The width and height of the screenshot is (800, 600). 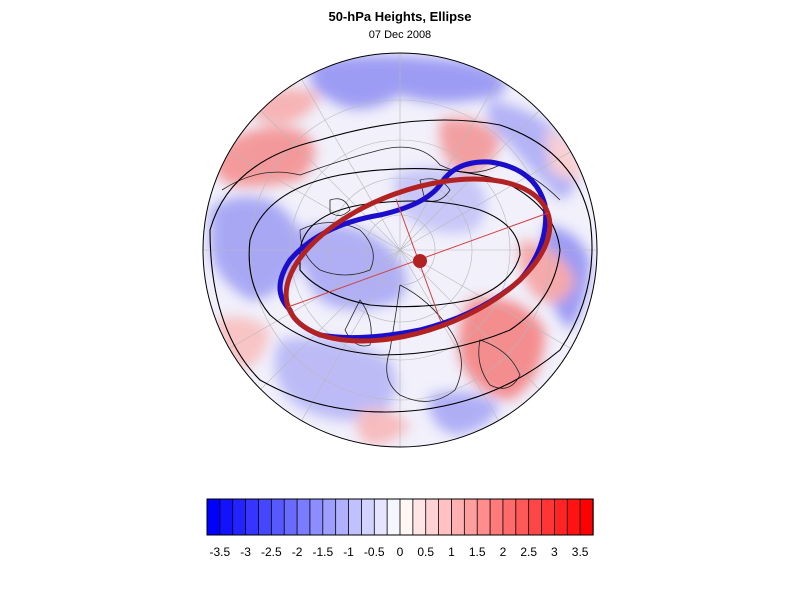 What do you see at coordinates (322, 552) in the screenshot?
I see `colorbar-tick-label: -1.5` at bounding box center [322, 552].